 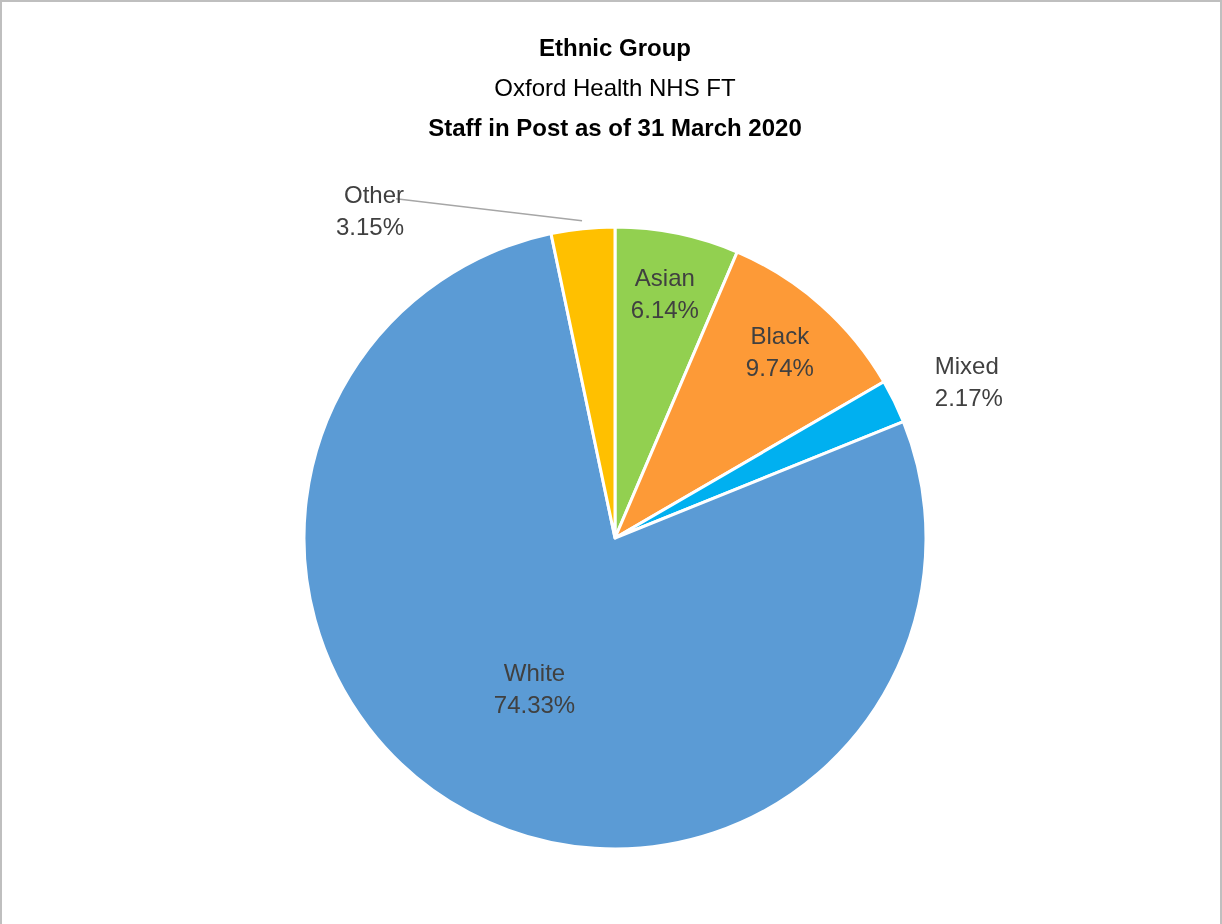 I want to click on slice-label: Asian, so click(x=664, y=278).